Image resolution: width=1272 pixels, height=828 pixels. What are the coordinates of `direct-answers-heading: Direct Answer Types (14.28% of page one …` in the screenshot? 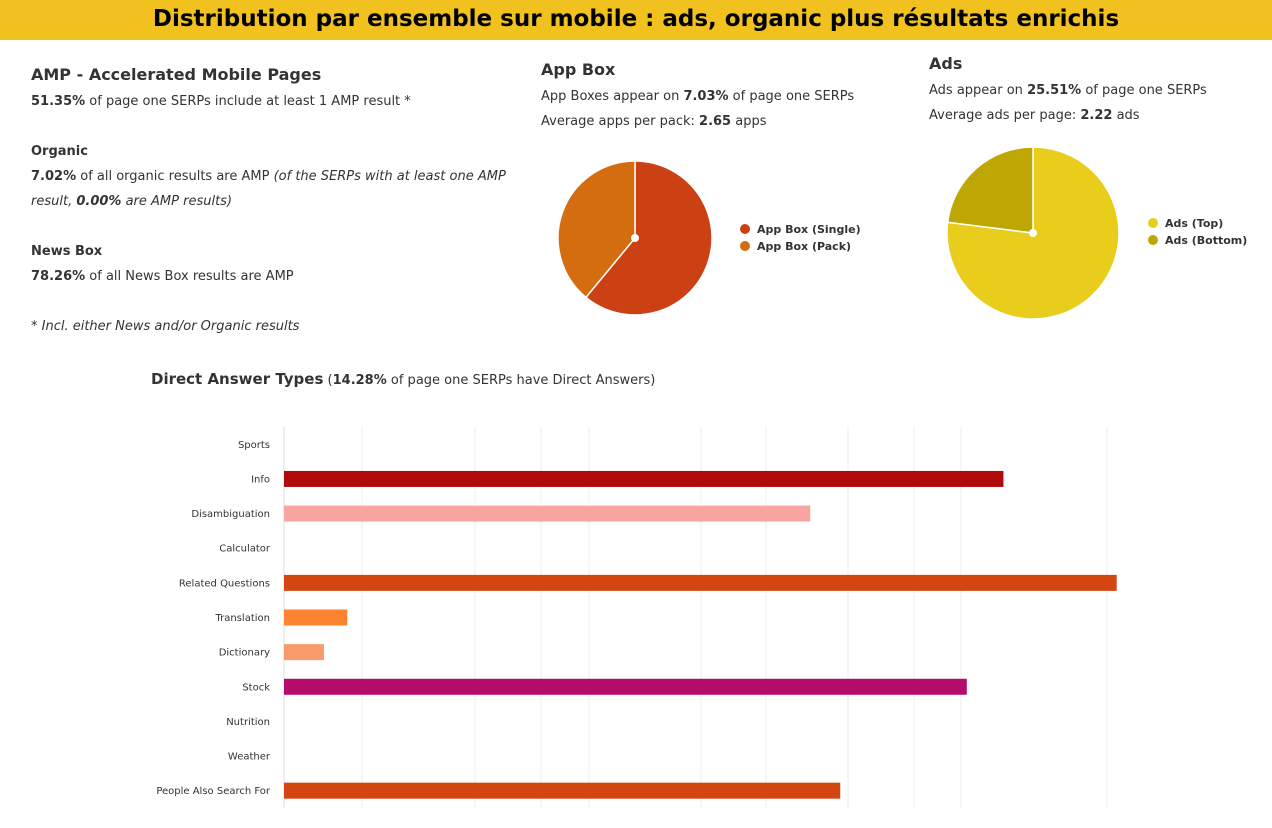 It's located at (403, 380).